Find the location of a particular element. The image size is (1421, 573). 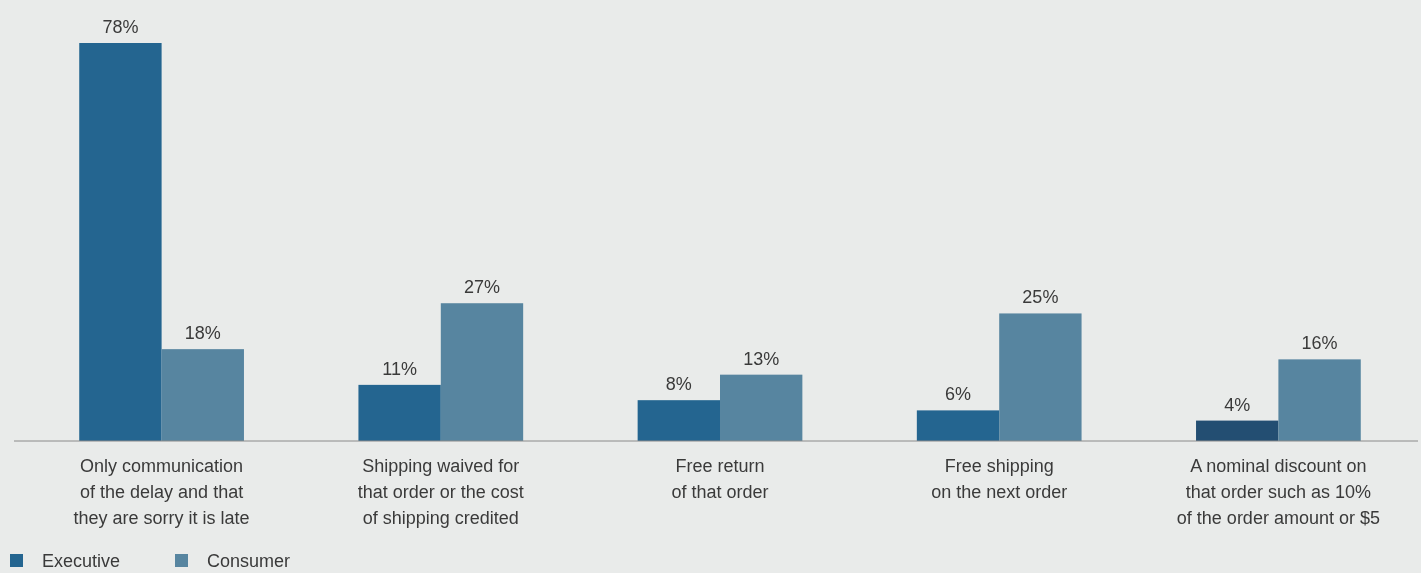

data-label: 13% is located at coordinates (761, 358).